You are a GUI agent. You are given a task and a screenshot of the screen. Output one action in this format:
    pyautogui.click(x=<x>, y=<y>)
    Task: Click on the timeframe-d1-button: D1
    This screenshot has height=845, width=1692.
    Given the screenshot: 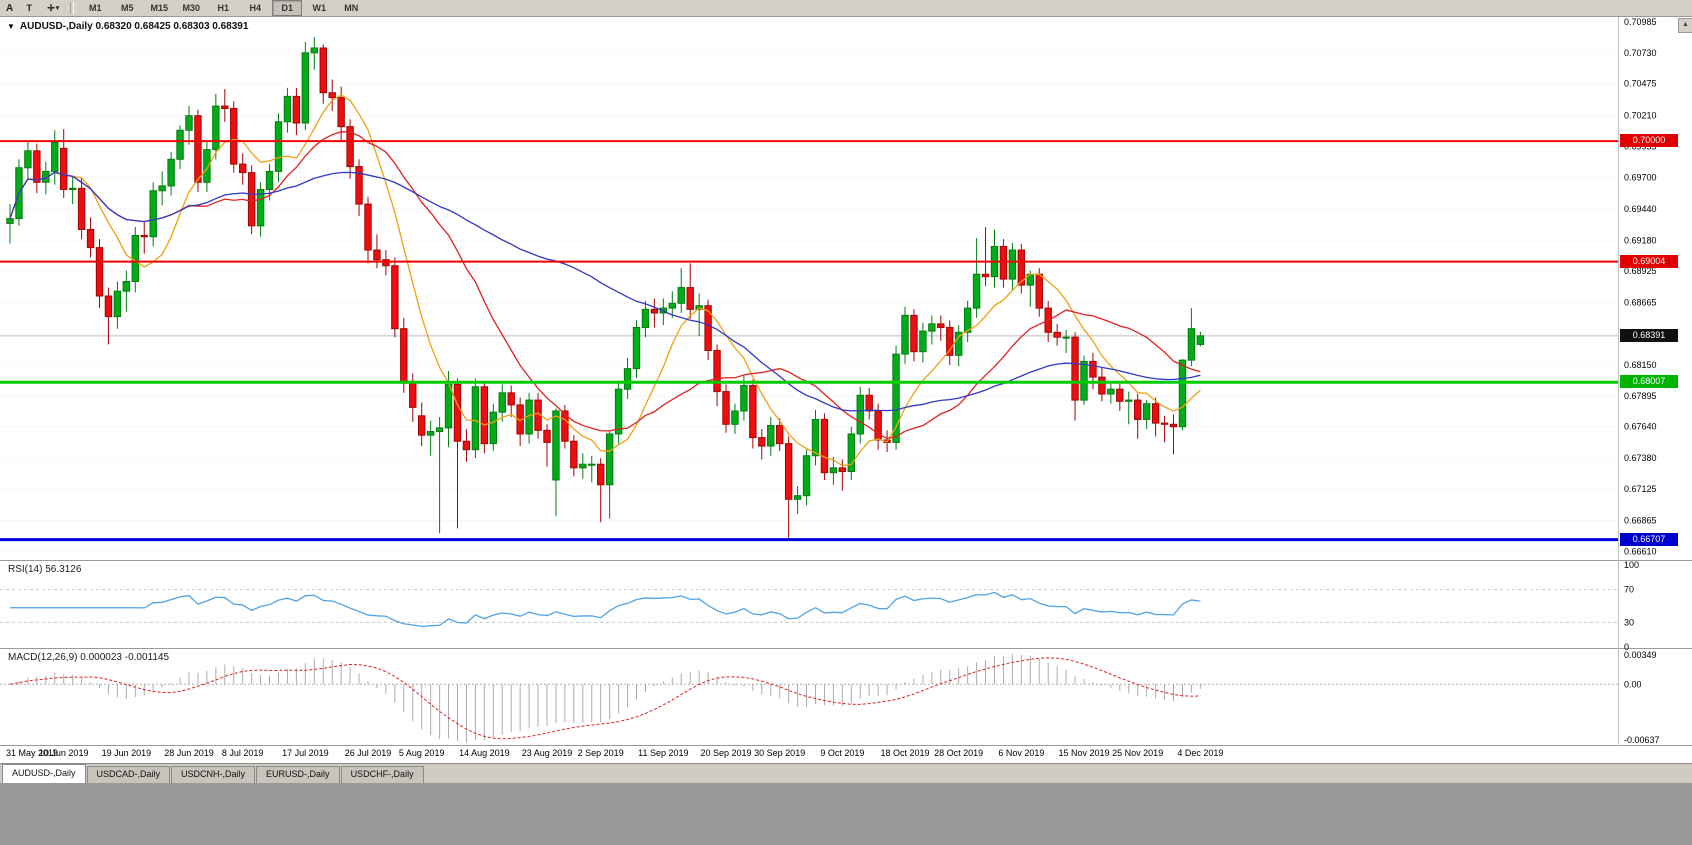 What is the action you would take?
    pyautogui.click(x=287, y=8)
    